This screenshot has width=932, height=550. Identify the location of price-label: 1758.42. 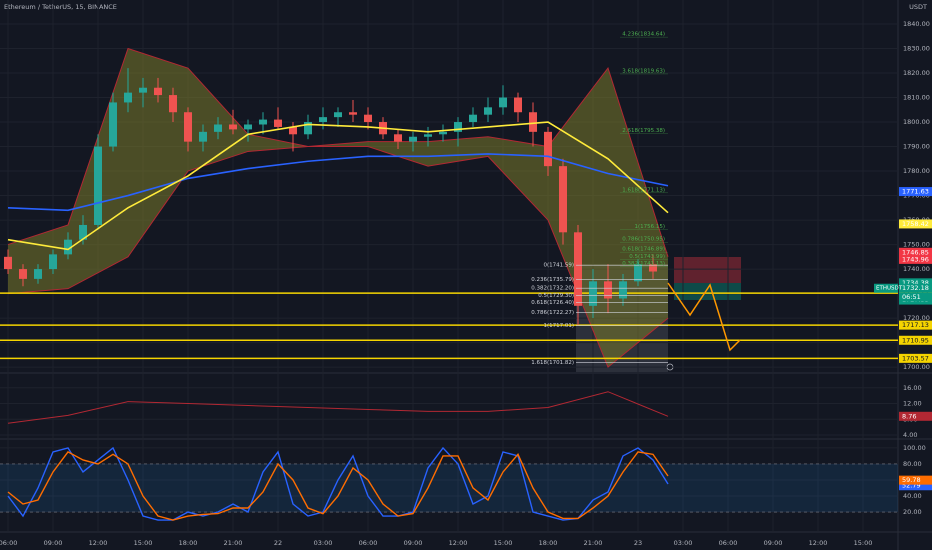
(915, 224).